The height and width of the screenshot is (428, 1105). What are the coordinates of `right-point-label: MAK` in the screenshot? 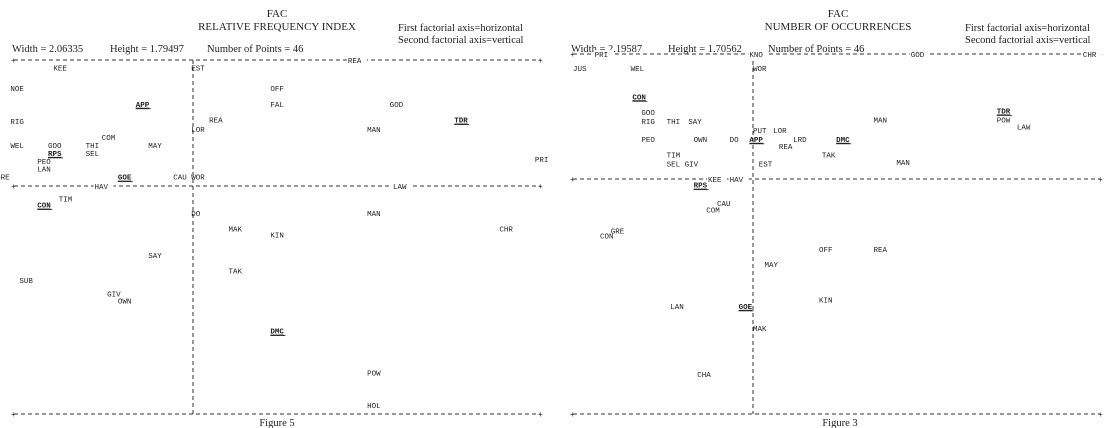 It's located at (760, 330).